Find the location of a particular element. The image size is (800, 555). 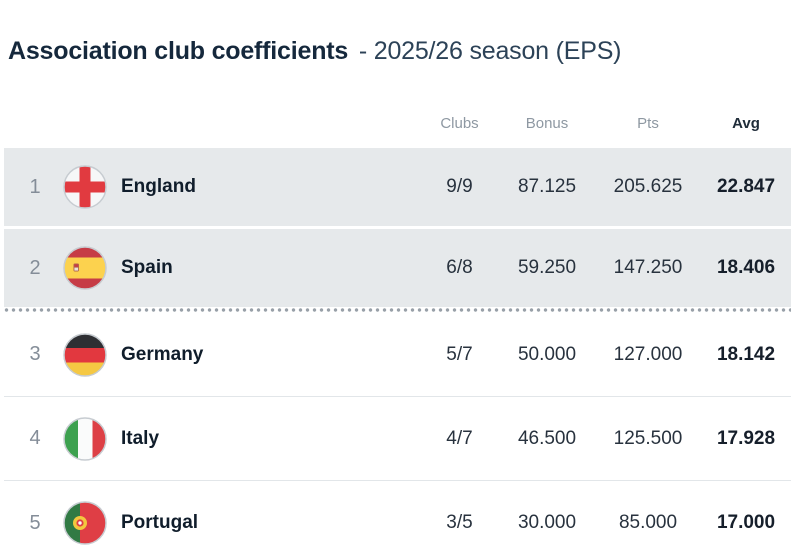

column-header-clubs: Clubs is located at coordinates (459, 123).